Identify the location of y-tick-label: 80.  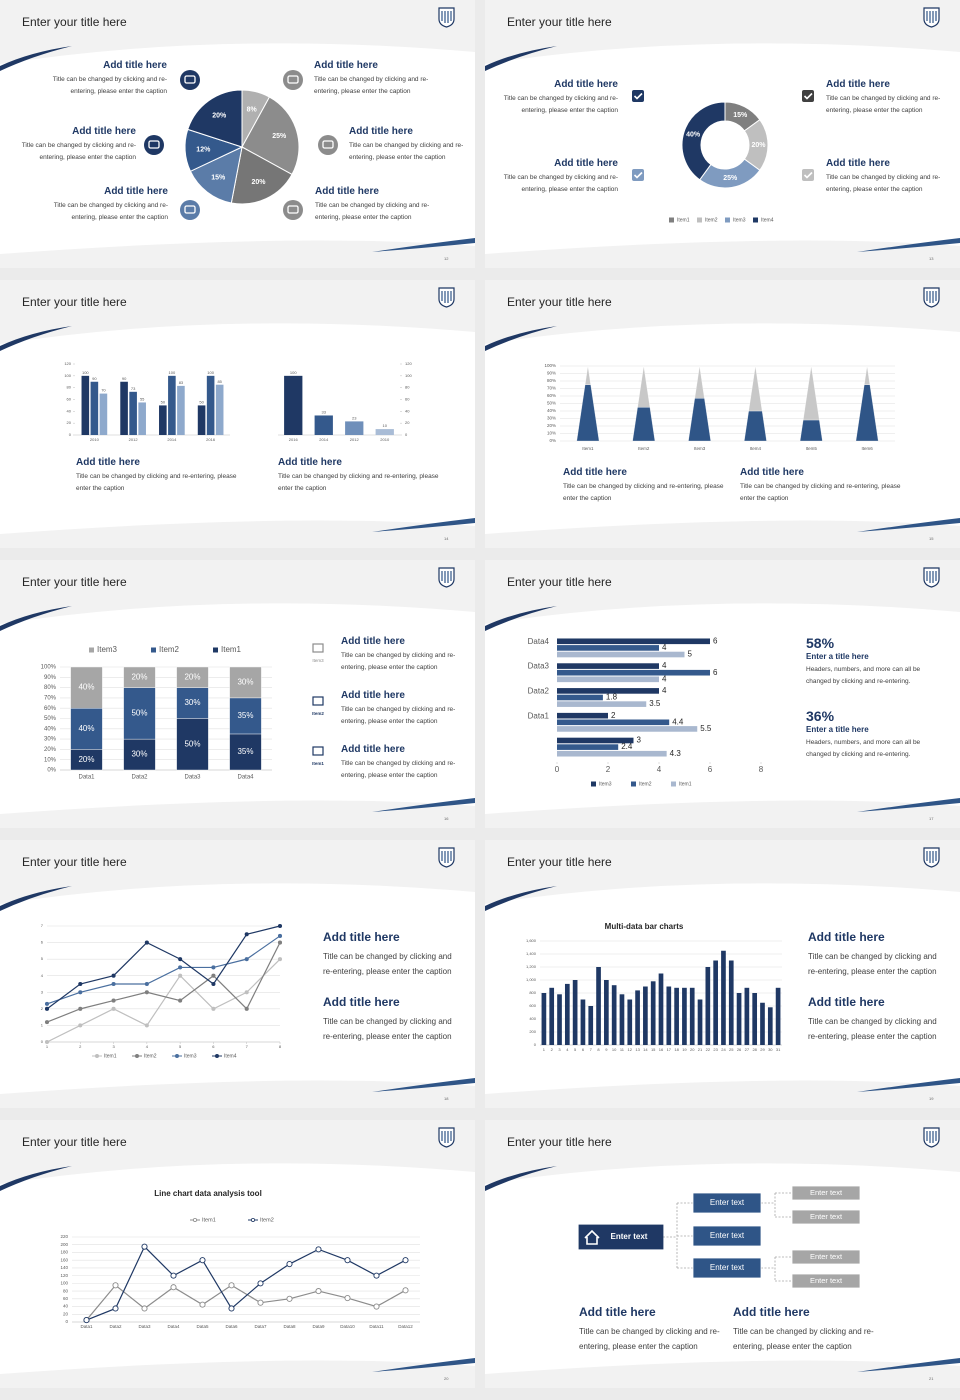
(69, 387).